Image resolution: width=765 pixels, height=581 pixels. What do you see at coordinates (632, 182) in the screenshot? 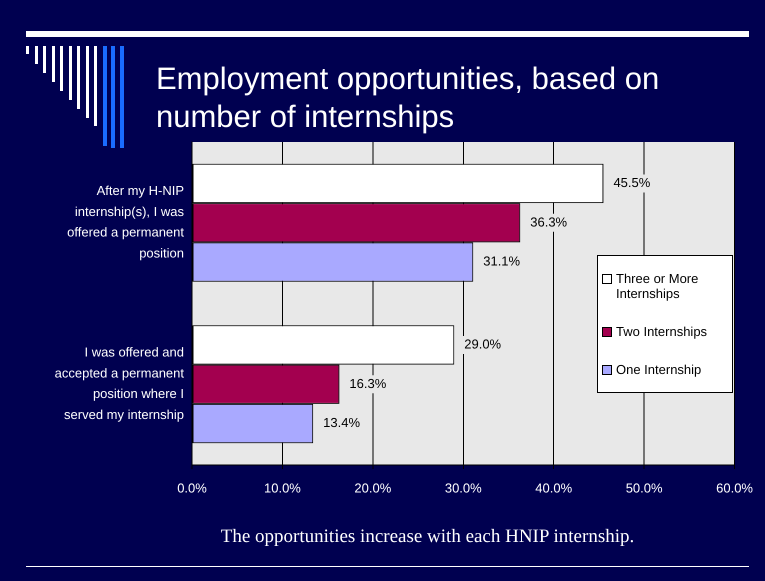
I see `data-label: 45.5%` at bounding box center [632, 182].